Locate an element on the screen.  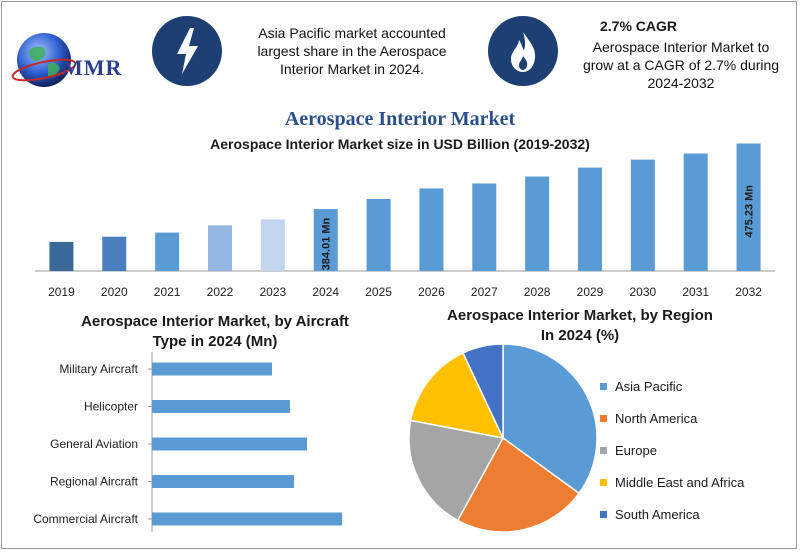
region-title-line: In 2024 (%) is located at coordinates (580, 335).